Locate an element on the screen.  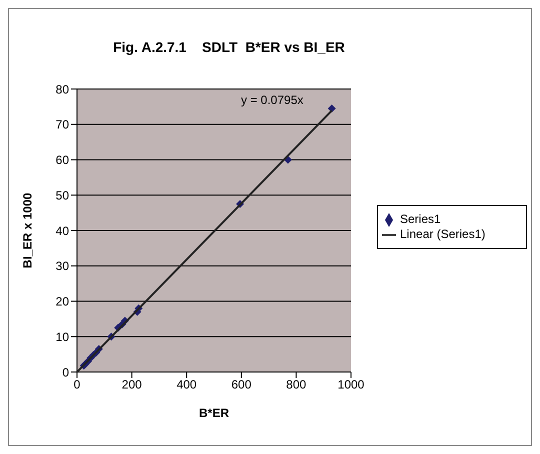
x-tick-label: 0 is located at coordinates (77, 385).